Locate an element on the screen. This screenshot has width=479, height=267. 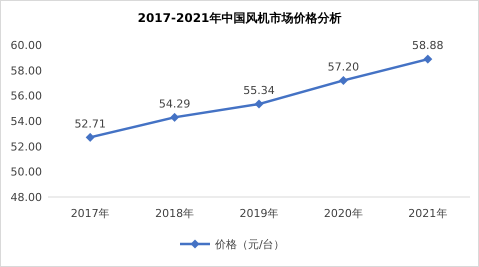
x-tick-label: 2020年 is located at coordinates (343, 213).